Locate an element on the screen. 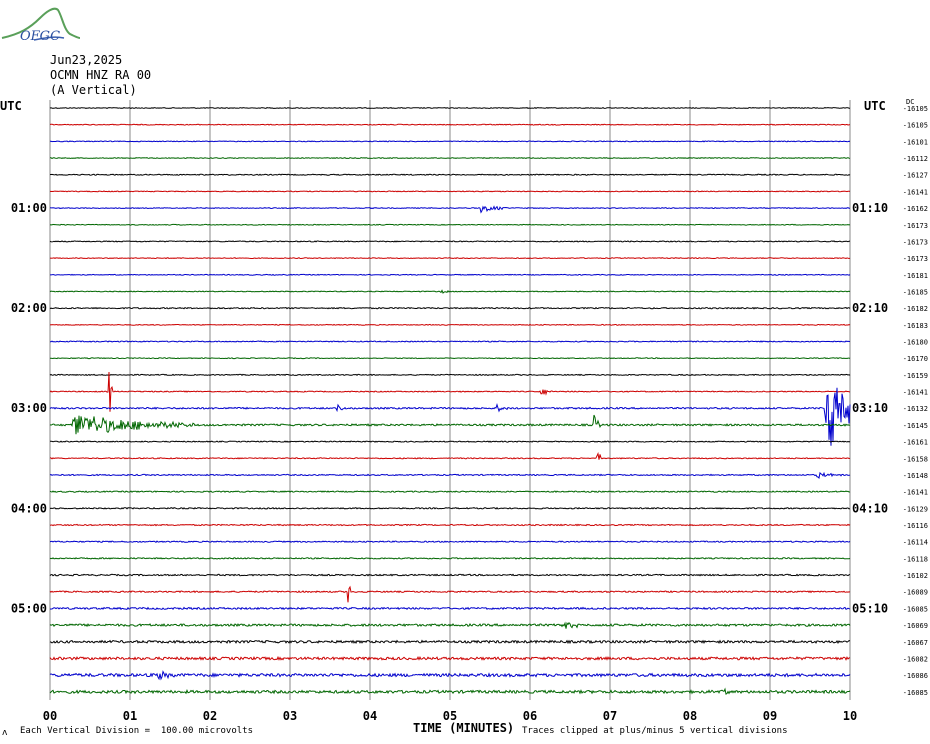 Image resolution: width=930 pixels, height=744 pixels. dc-title: DC is located at coordinates (910, 102).